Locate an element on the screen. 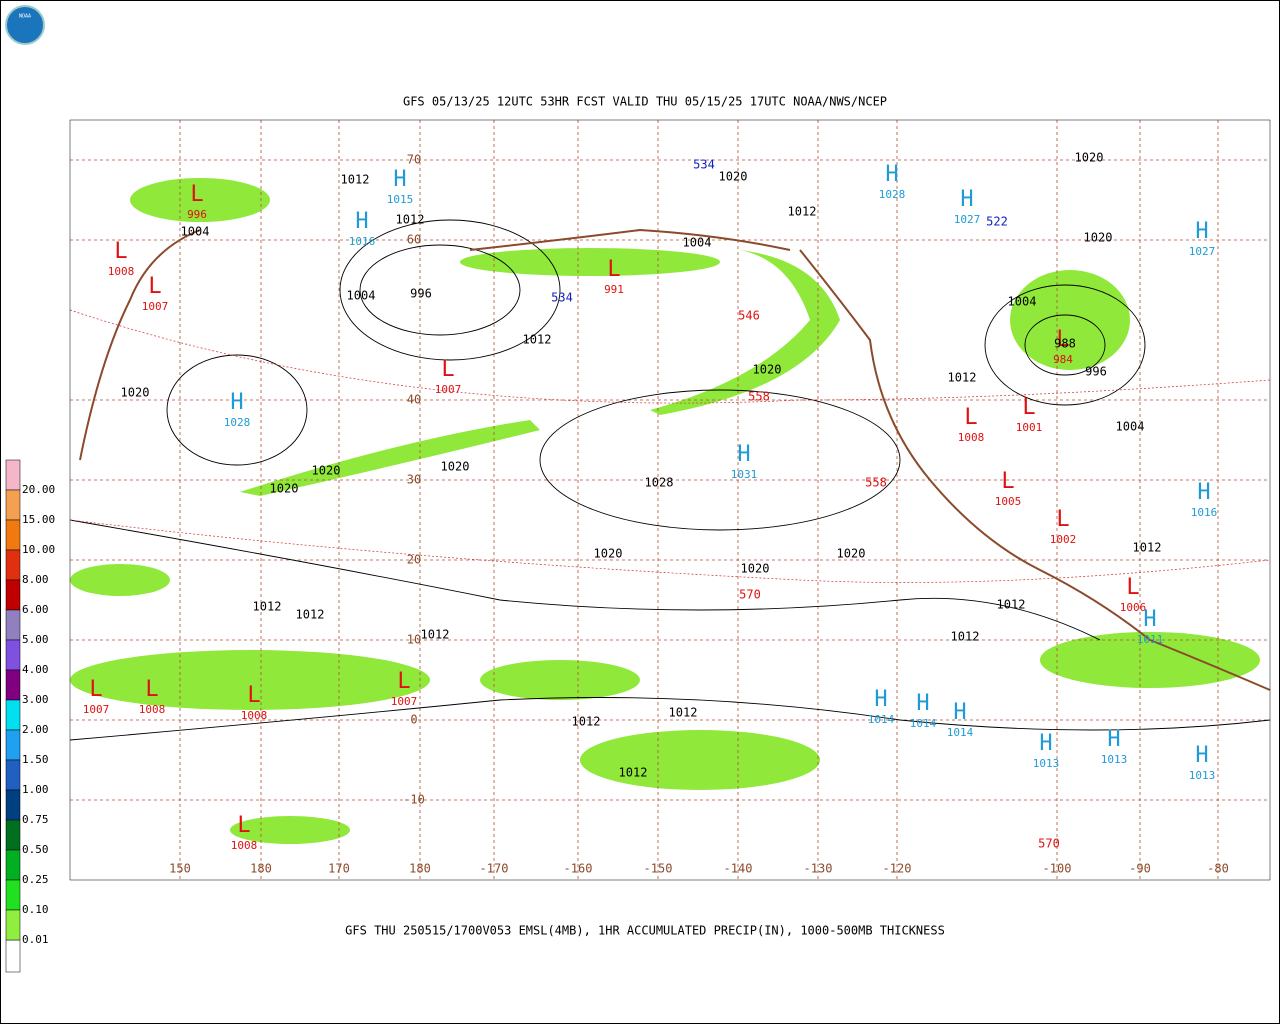 The height and width of the screenshot is (1024, 1280). center-pressure: 984 is located at coordinates (1063, 359).